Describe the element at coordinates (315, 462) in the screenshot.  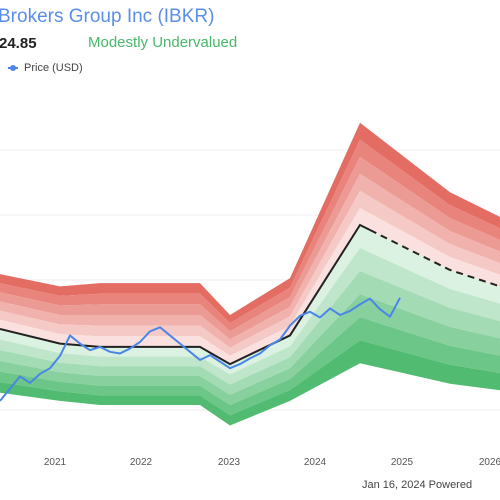
I see `x-tick-2024: 2024` at that location.